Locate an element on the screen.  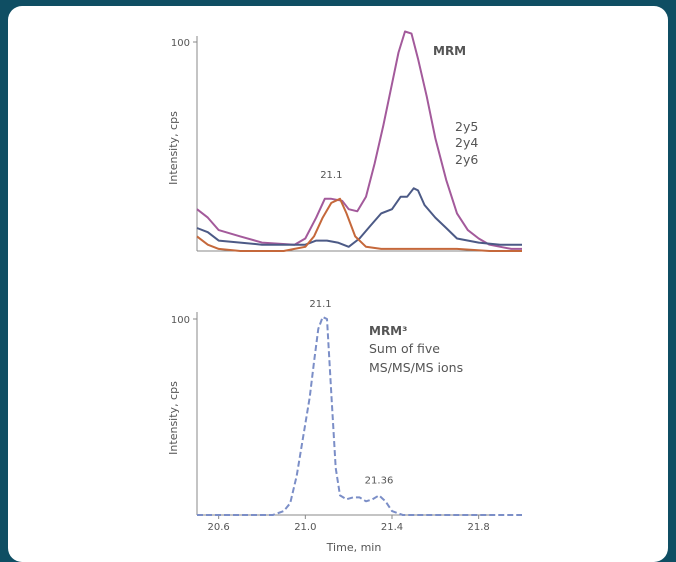
bottom-y-axis-title: Intensity, cps is located at coordinates (173, 418).